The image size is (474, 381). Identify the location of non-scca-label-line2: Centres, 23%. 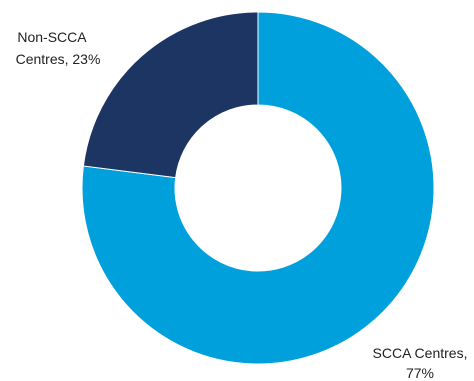
(58, 59).